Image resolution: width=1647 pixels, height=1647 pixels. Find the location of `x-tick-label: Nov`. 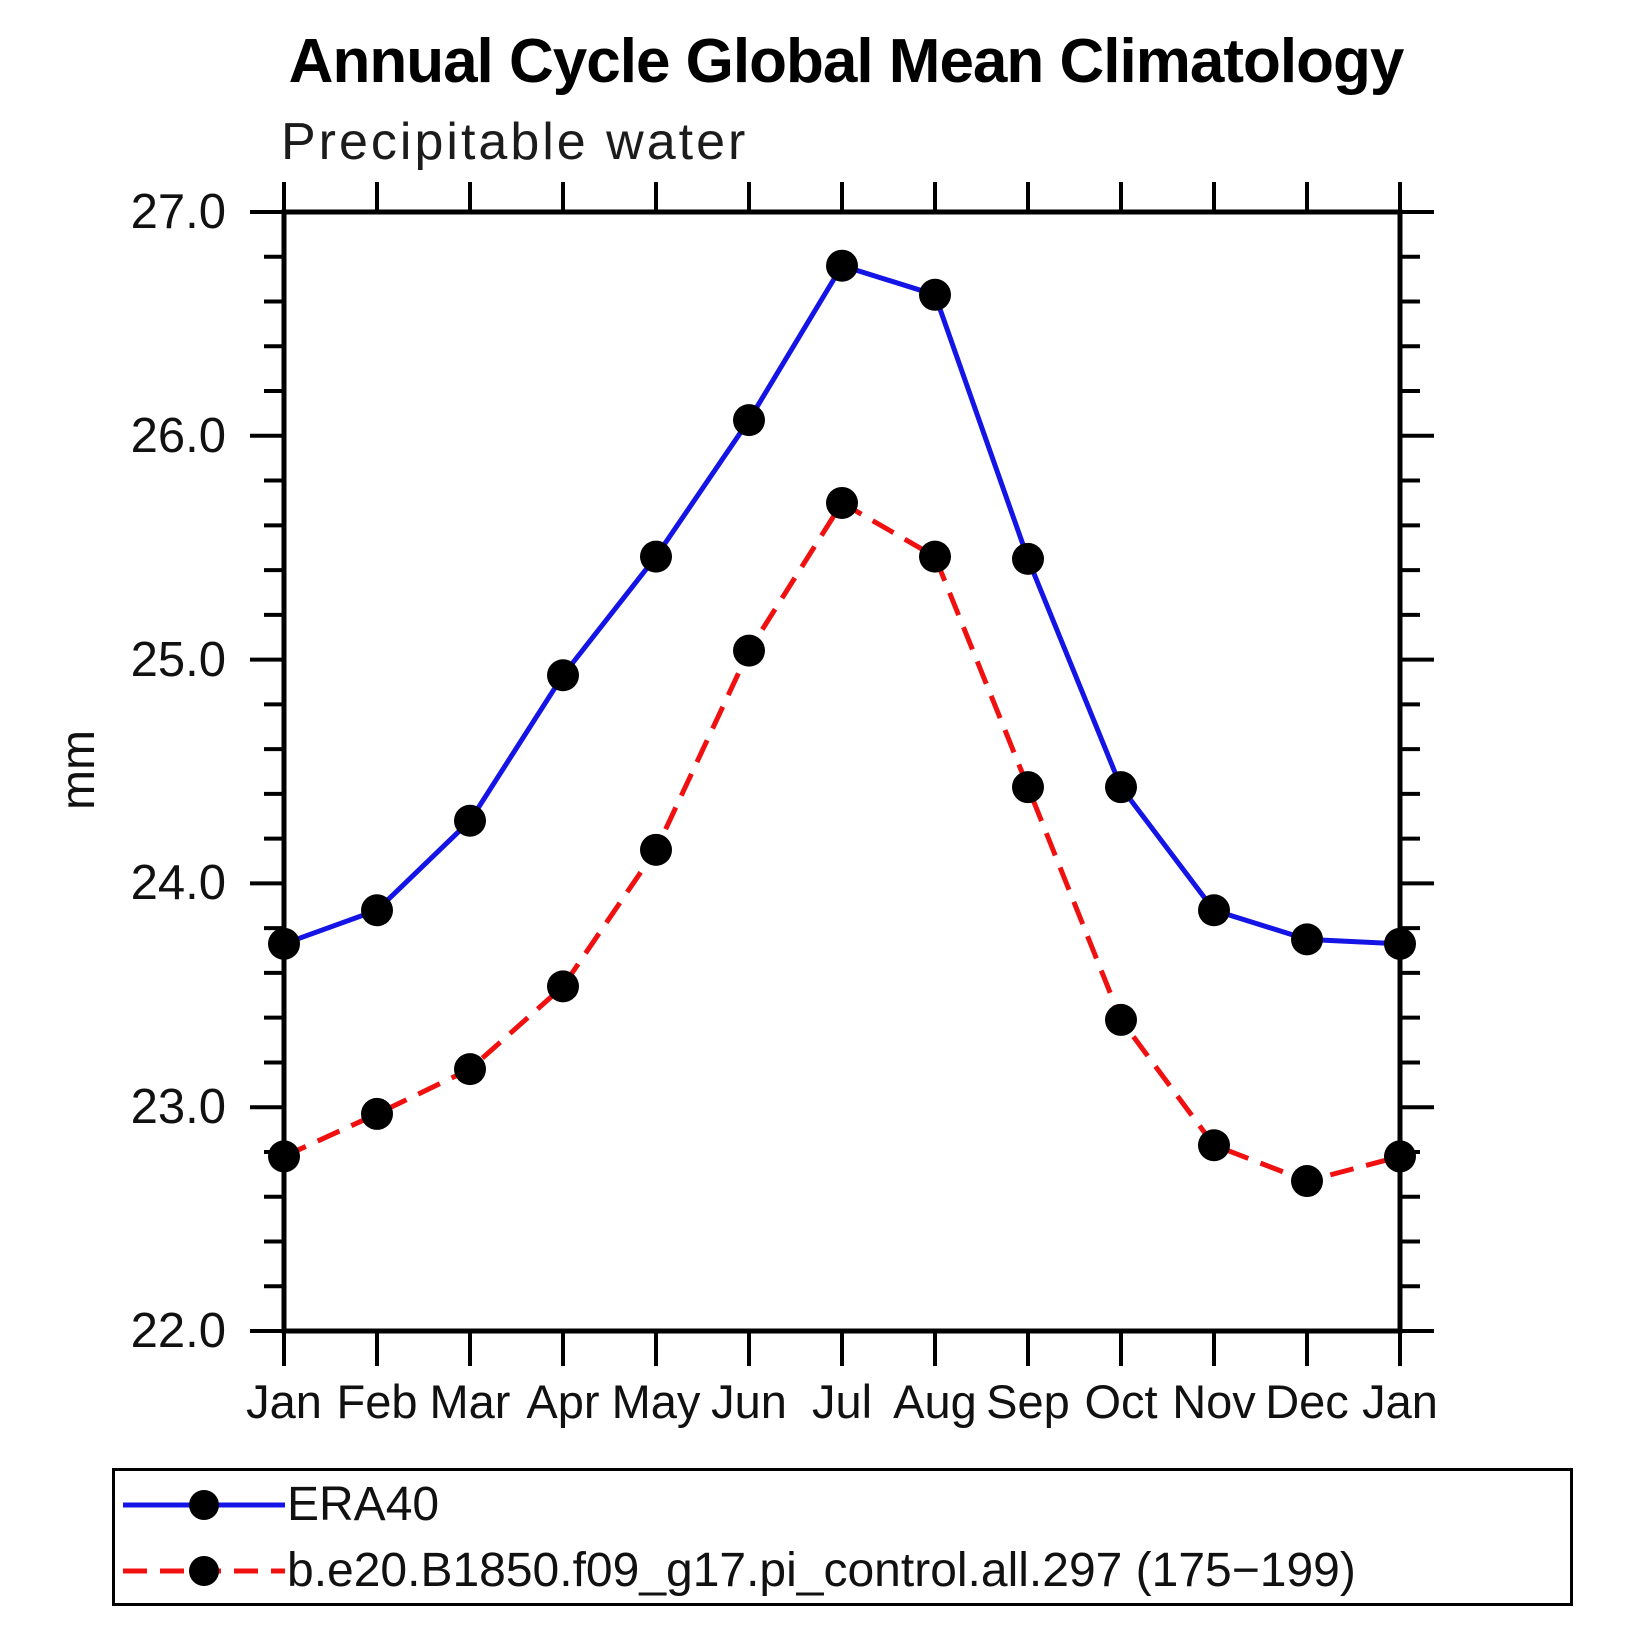

x-tick-label: Nov is located at coordinates (1214, 1401).